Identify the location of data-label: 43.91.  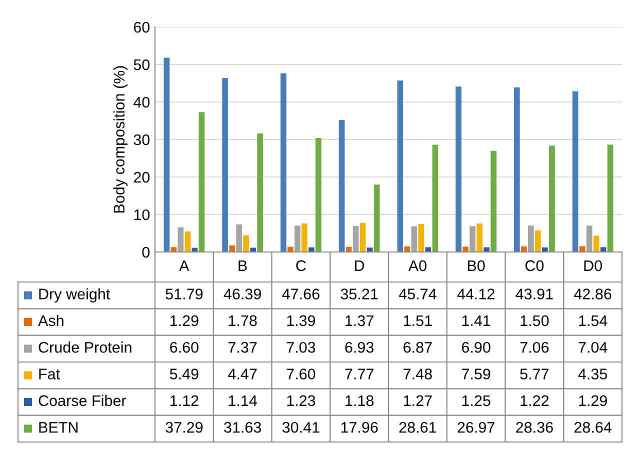
(534, 294).